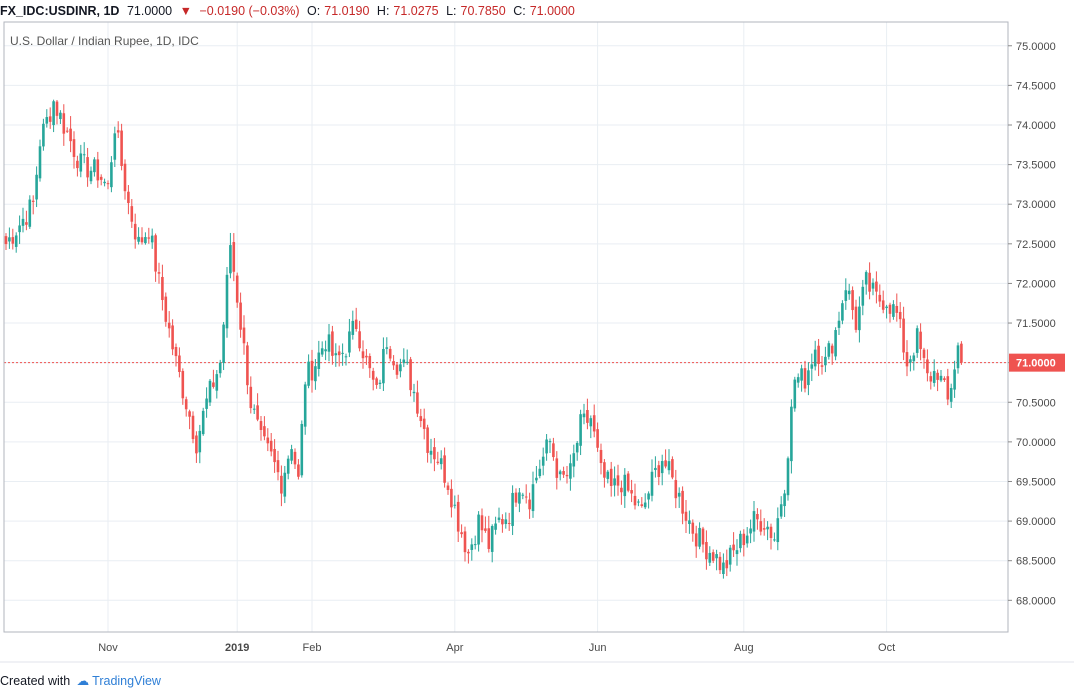 This screenshot has width=1074, height=697. I want to click on y-tick-label: 72.0000, so click(1036, 284).